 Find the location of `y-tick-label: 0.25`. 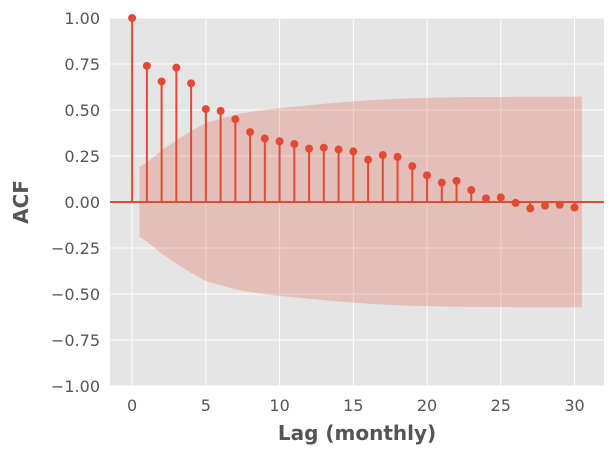

y-tick-label: 0.25 is located at coordinates (82, 156).